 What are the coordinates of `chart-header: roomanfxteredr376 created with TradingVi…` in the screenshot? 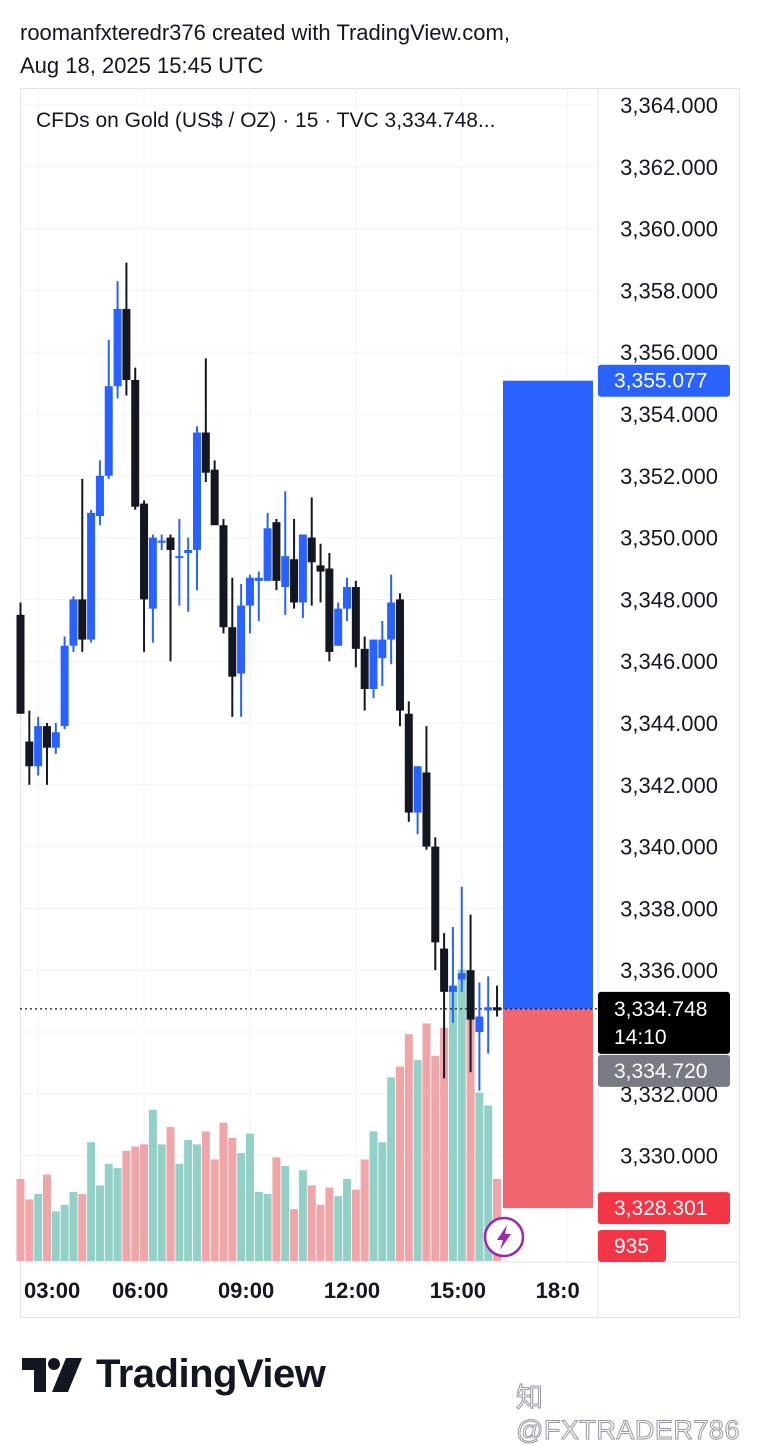 It's located at (265, 49).